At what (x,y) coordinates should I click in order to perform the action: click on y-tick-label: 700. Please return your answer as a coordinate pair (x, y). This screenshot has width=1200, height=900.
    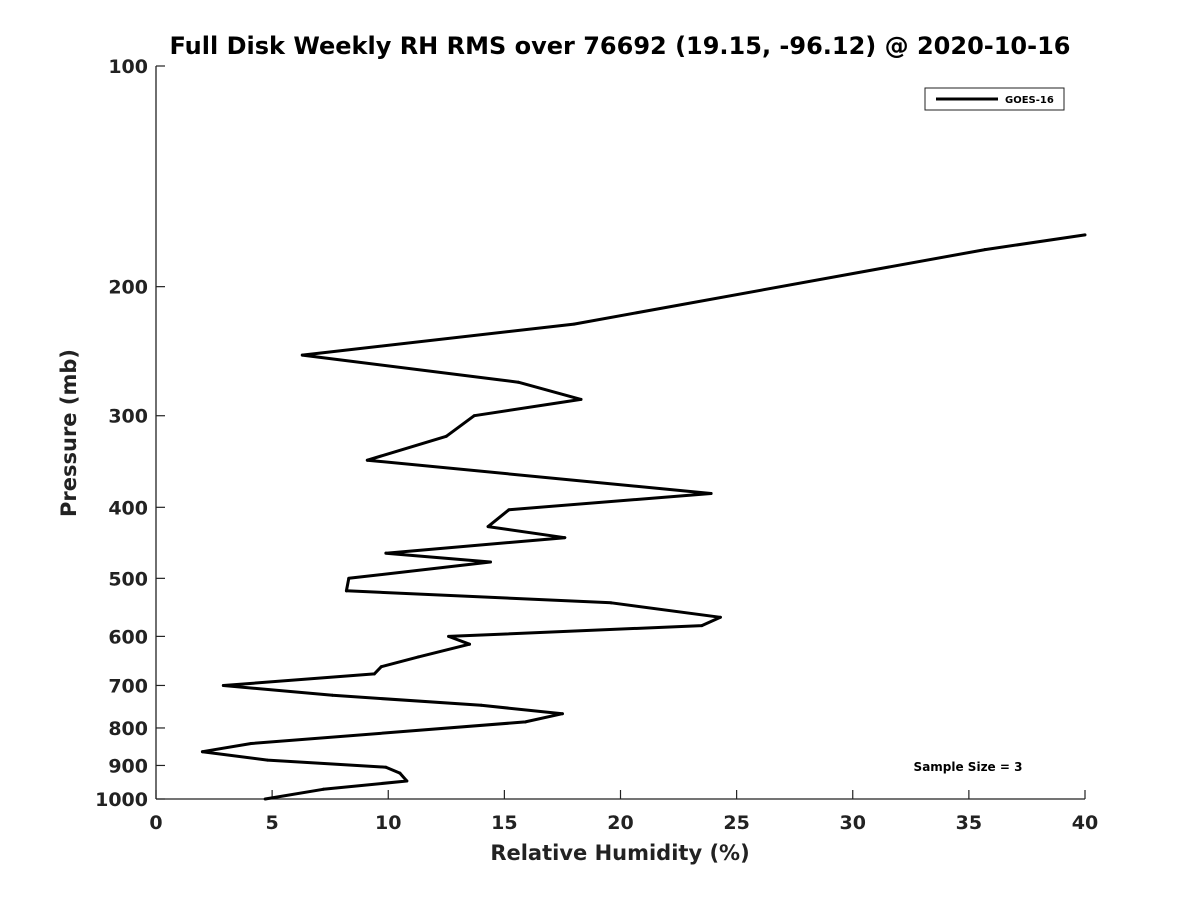
    Looking at the image, I should click on (128, 686).